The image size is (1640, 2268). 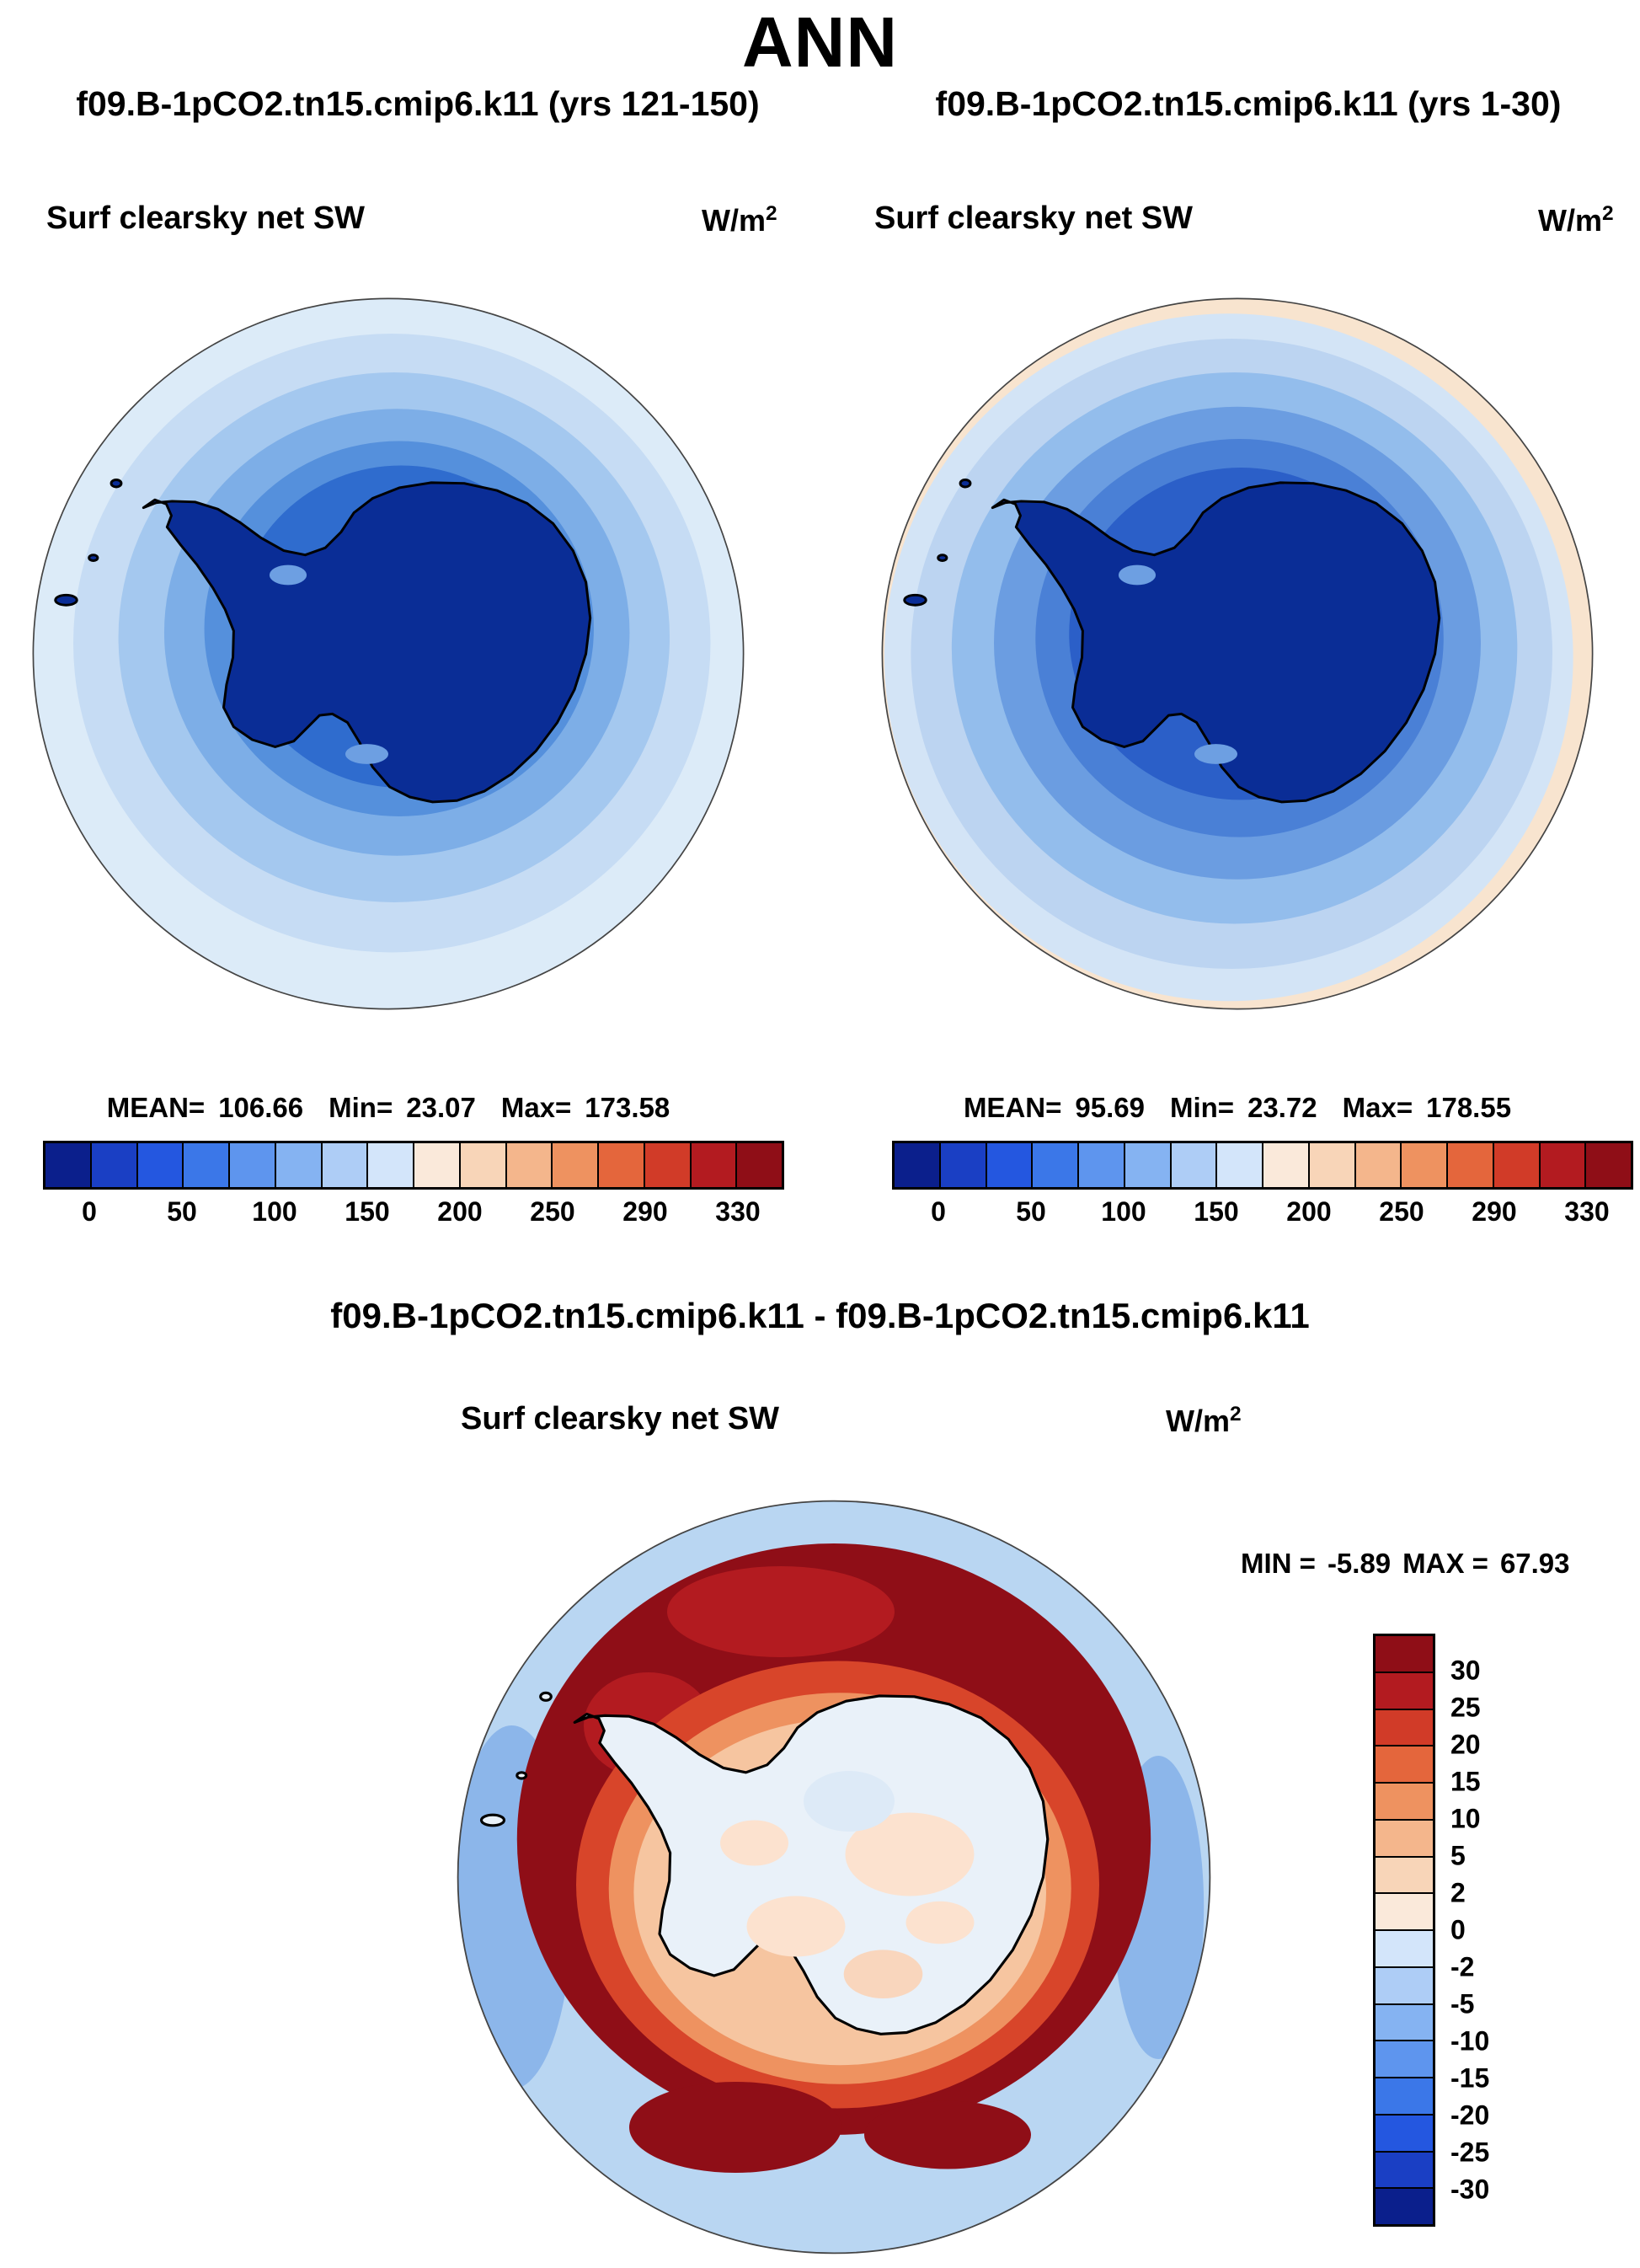 I want to click on colorbar-tick-label: -15, so click(x=1470, y=2078).